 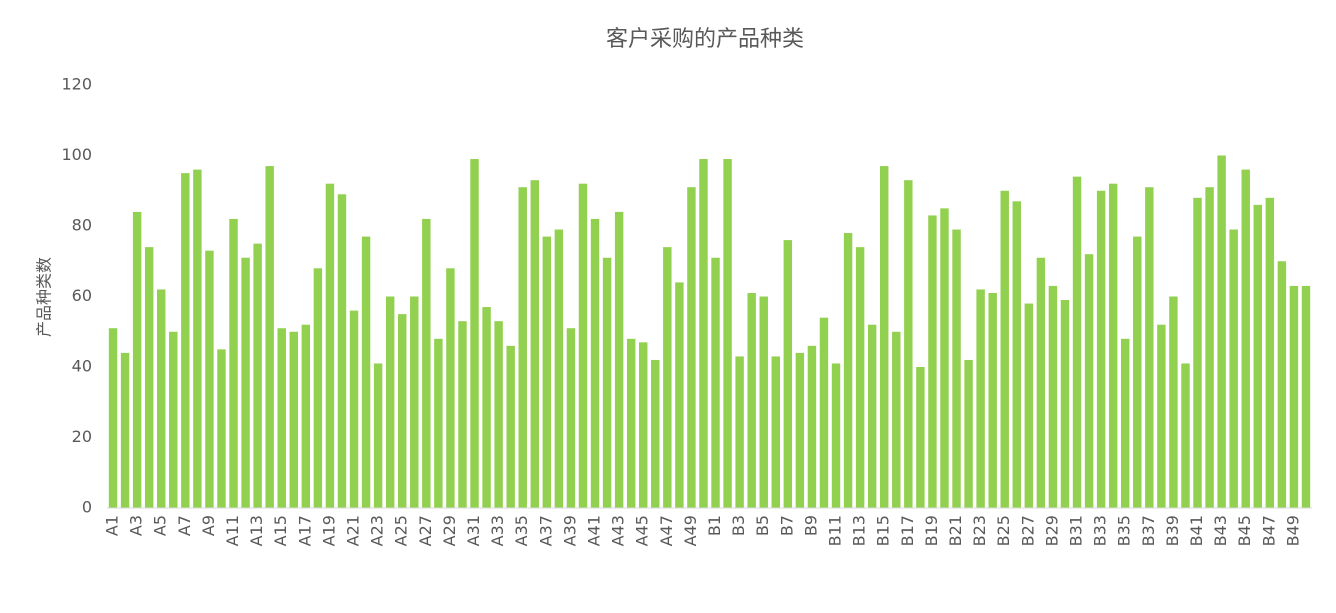 I want to click on y-axis-label: 产品种类数, so click(x=44, y=297).